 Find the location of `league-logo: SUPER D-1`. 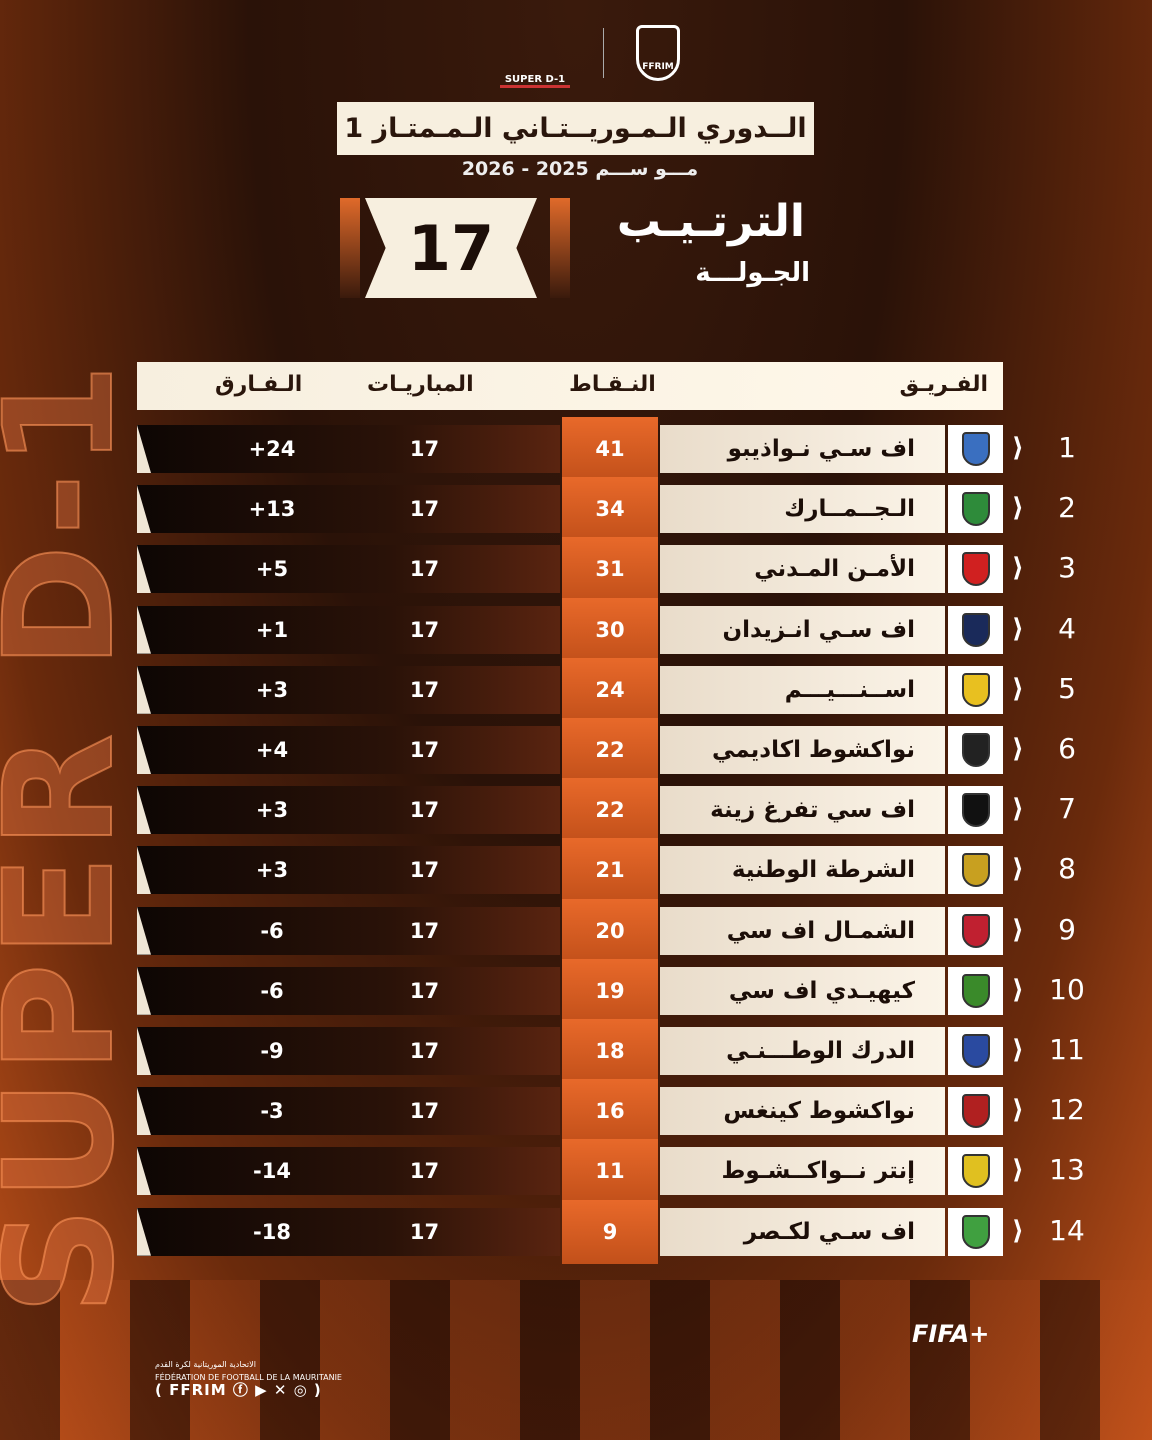

league-logo: SUPER D-1 is located at coordinates (535, 53).